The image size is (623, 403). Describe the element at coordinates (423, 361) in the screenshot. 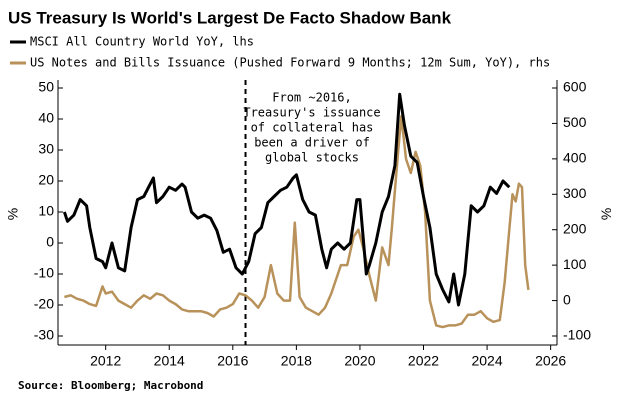

I see `x-tick-label: 2022` at that location.